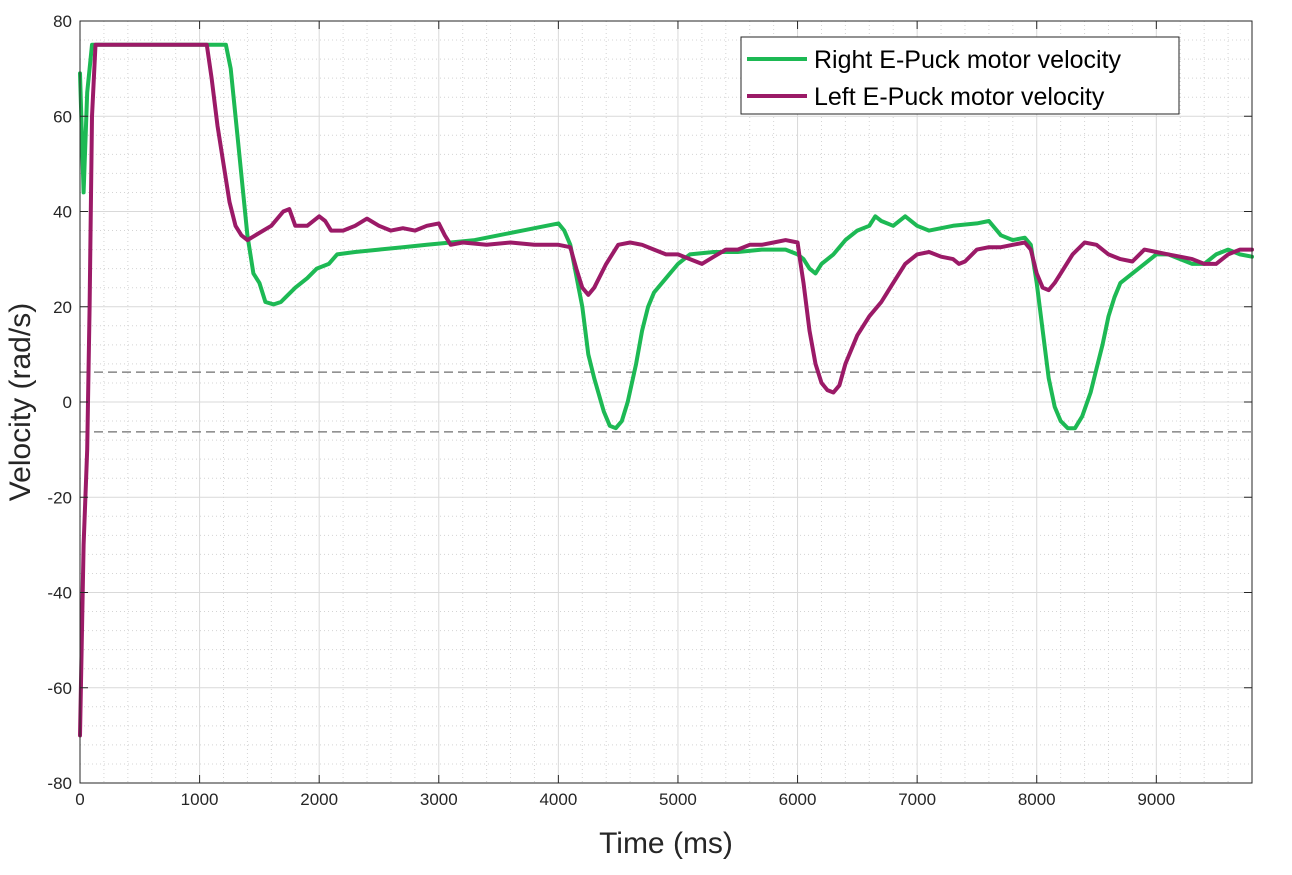  What do you see at coordinates (59, 402) in the screenshot?
I see `y-tick-labels: -80 -60 -40 -20 0 20 40 60 80` at bounding box center [59, 402].